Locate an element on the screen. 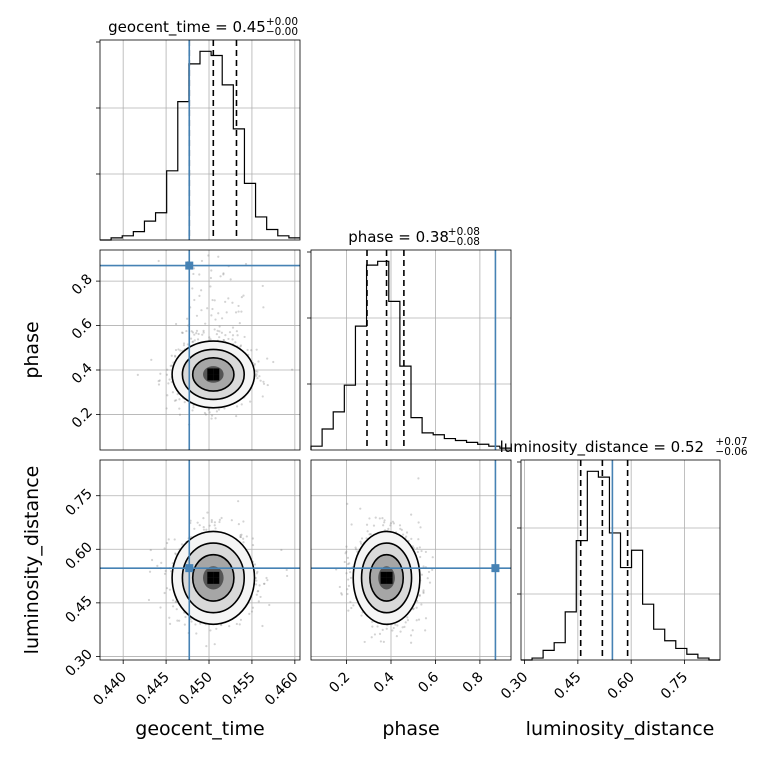 The image size is (760, 764). y-tick-label-phase: 0.2 is located at coordinates (82, 418).